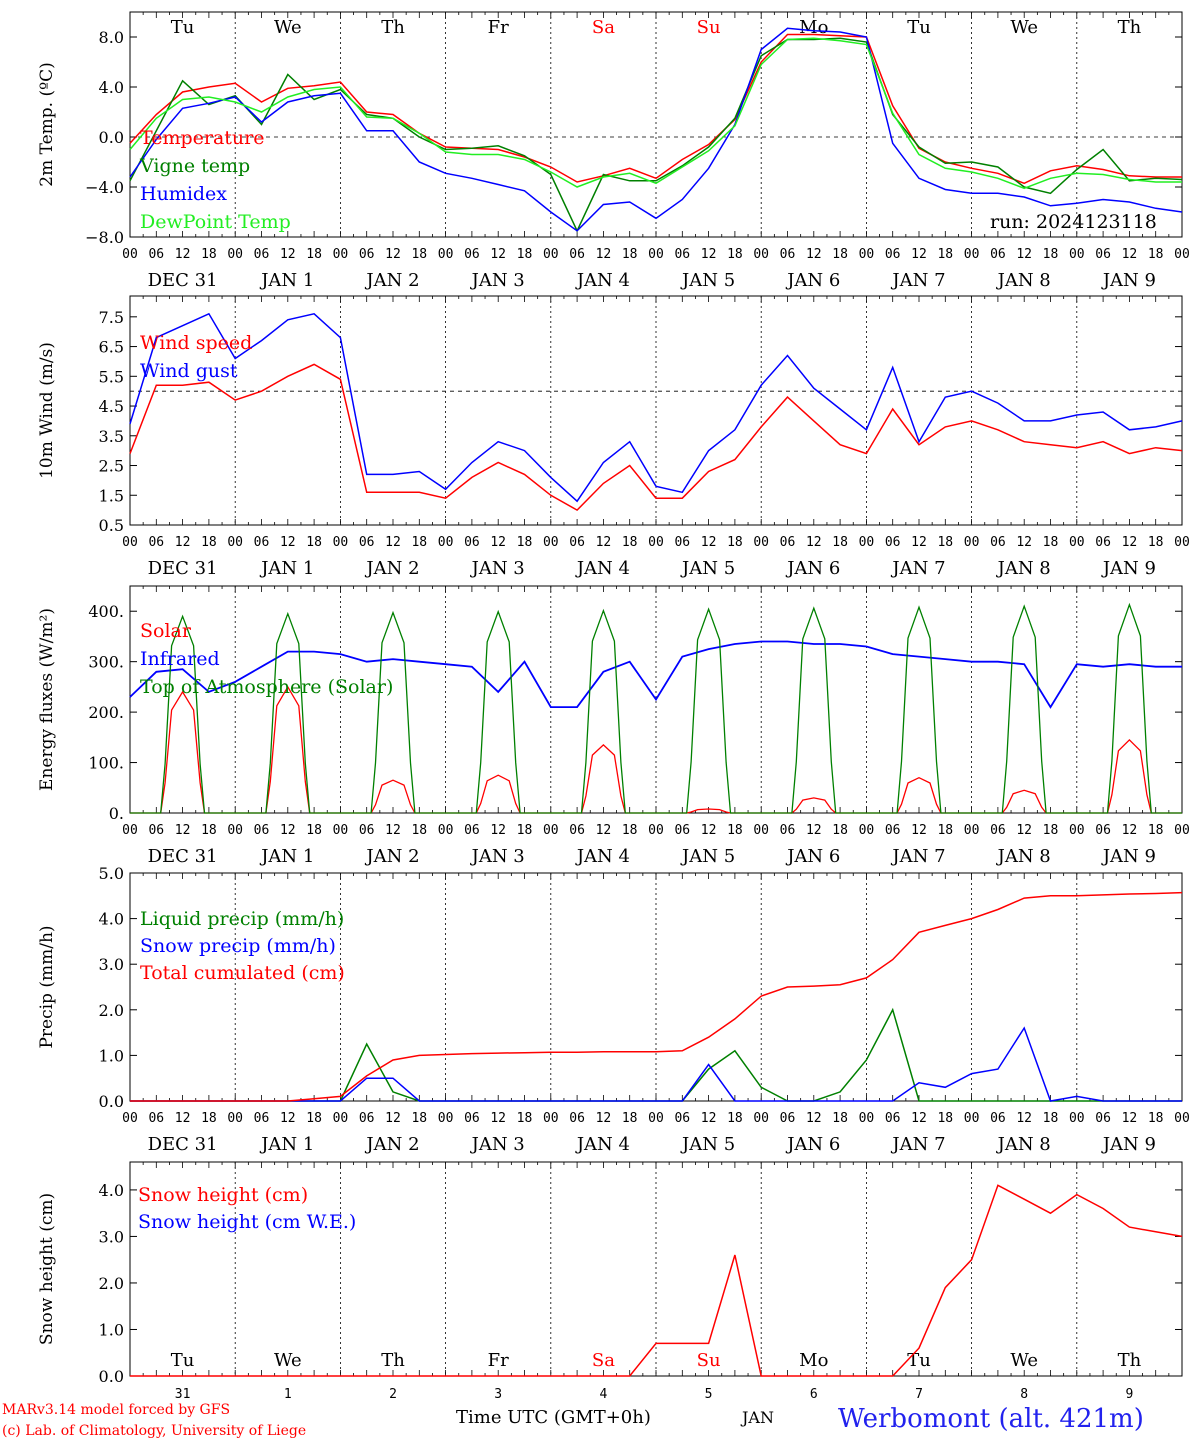 The height and width of the screenshot is (1440, 1194). What do you see at coordinates (111, 1283) in the screenshot?
I see `y-tick-label: 2.0` at bounding box center [111, 1283].